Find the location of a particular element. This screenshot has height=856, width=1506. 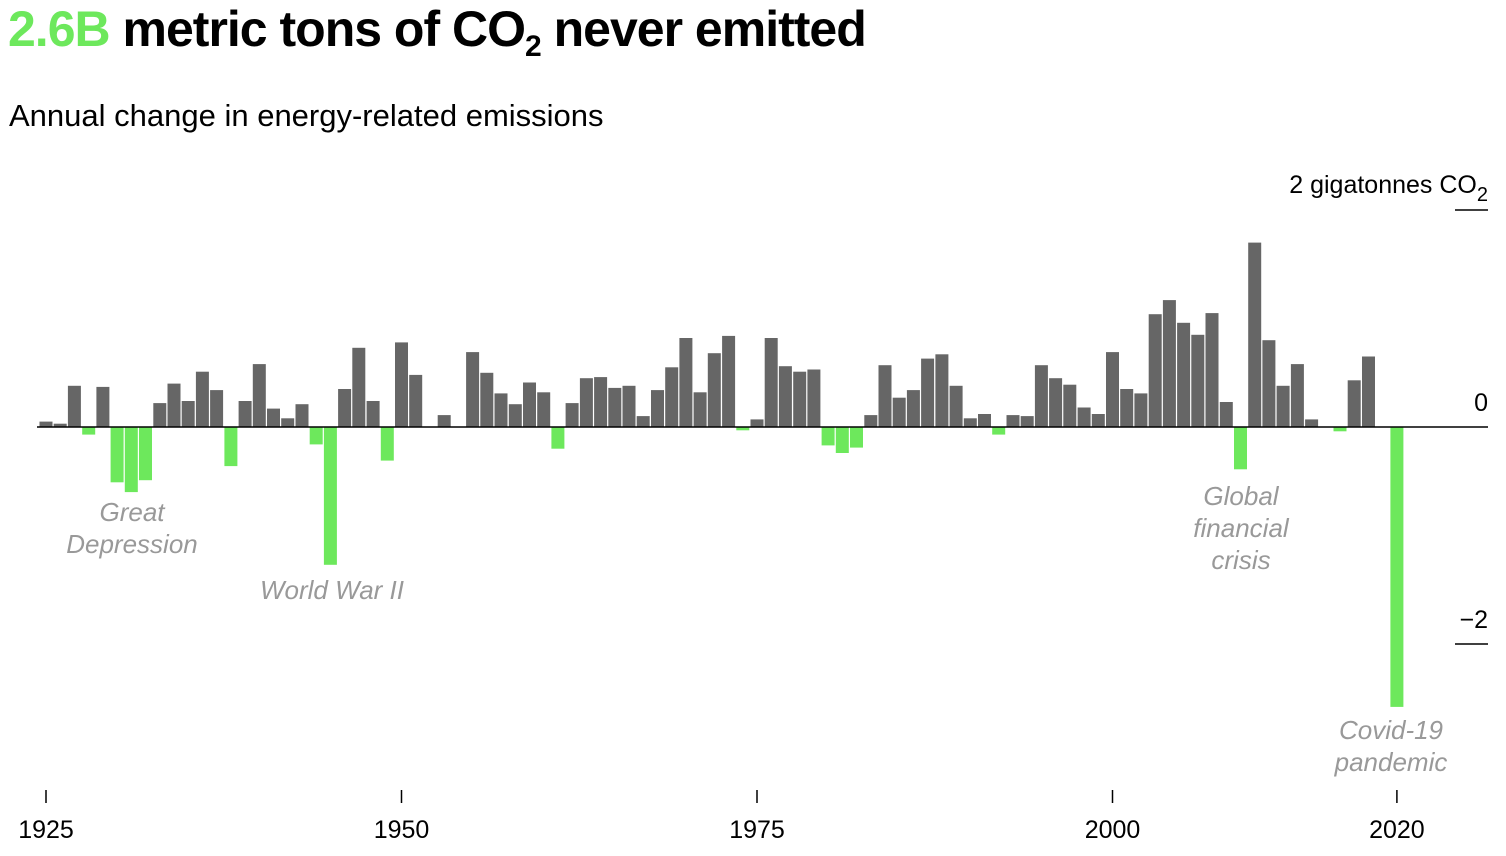

bar-1941 is located at coordinates (273, 417).